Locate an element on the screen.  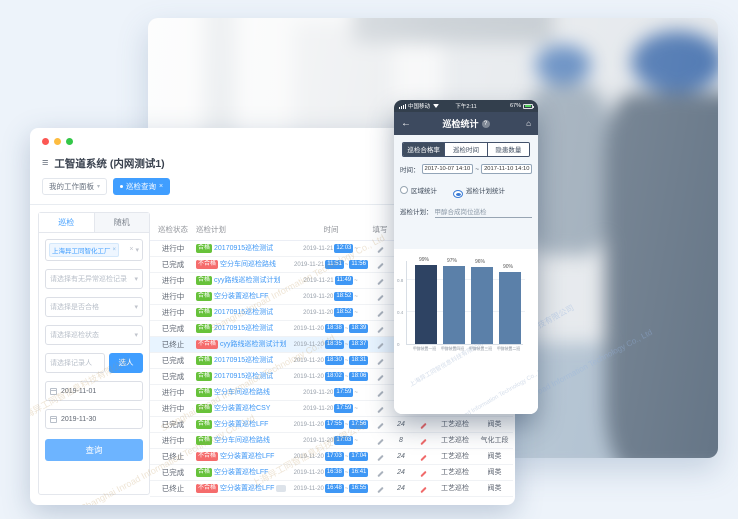
recorder-input: 请选择记录人 is located at coordinates (75, 363).